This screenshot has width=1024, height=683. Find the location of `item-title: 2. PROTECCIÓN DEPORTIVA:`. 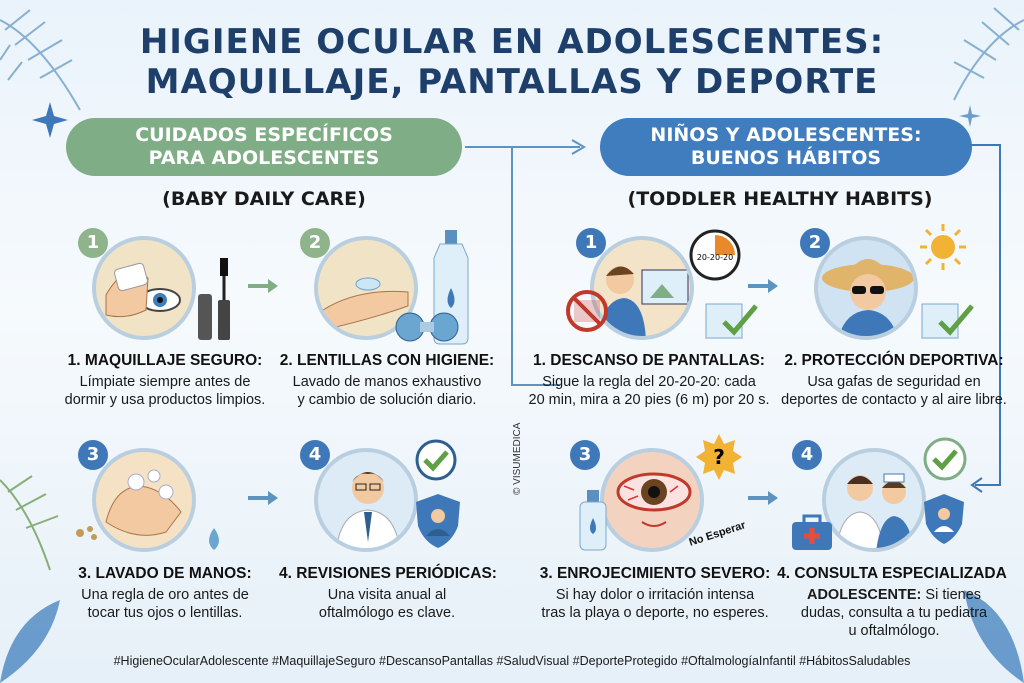

item-title: 2. PROTECCIÓN DEPORTIVA: is located at coordinates (894, 360).